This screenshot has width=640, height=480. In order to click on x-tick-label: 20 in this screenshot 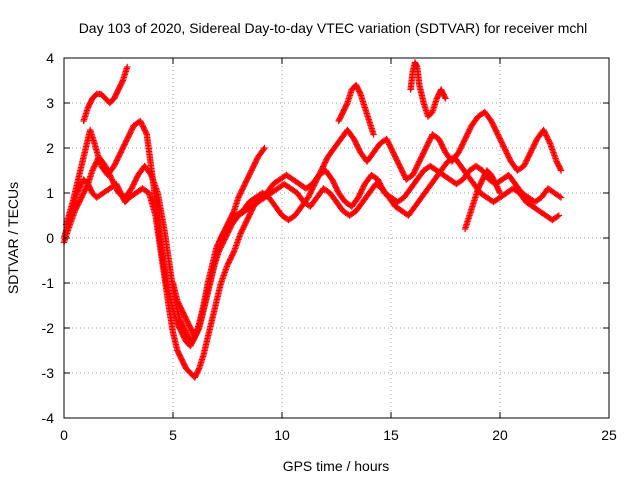, I will do `click(500, 435)`.